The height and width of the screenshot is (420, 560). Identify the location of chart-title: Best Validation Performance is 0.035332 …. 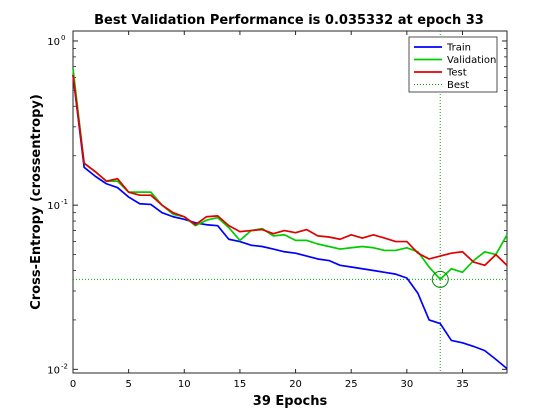
(289, 20).